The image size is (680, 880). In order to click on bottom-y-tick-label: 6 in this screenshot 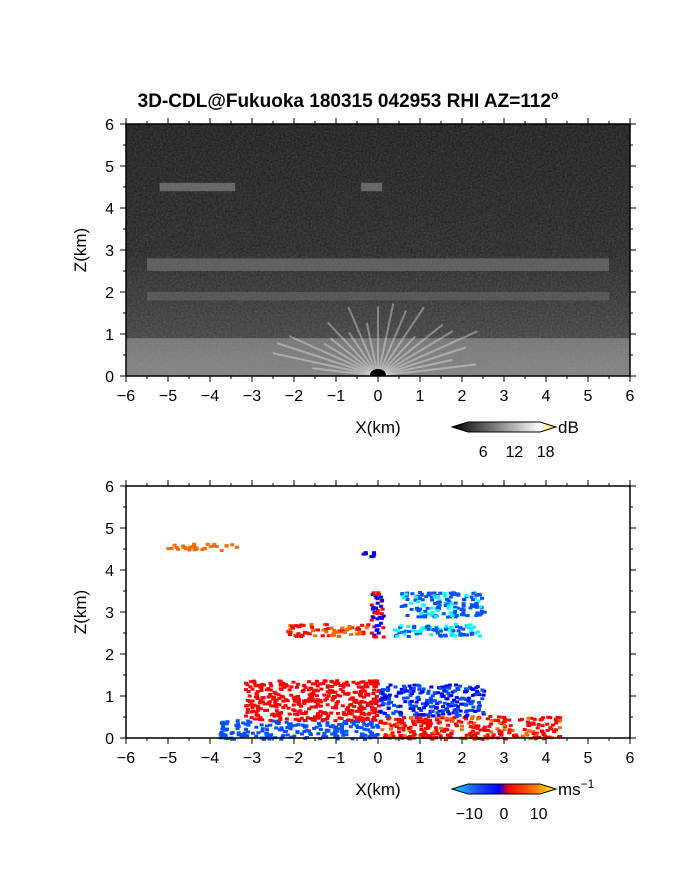, I will do `click(109, 487)`.